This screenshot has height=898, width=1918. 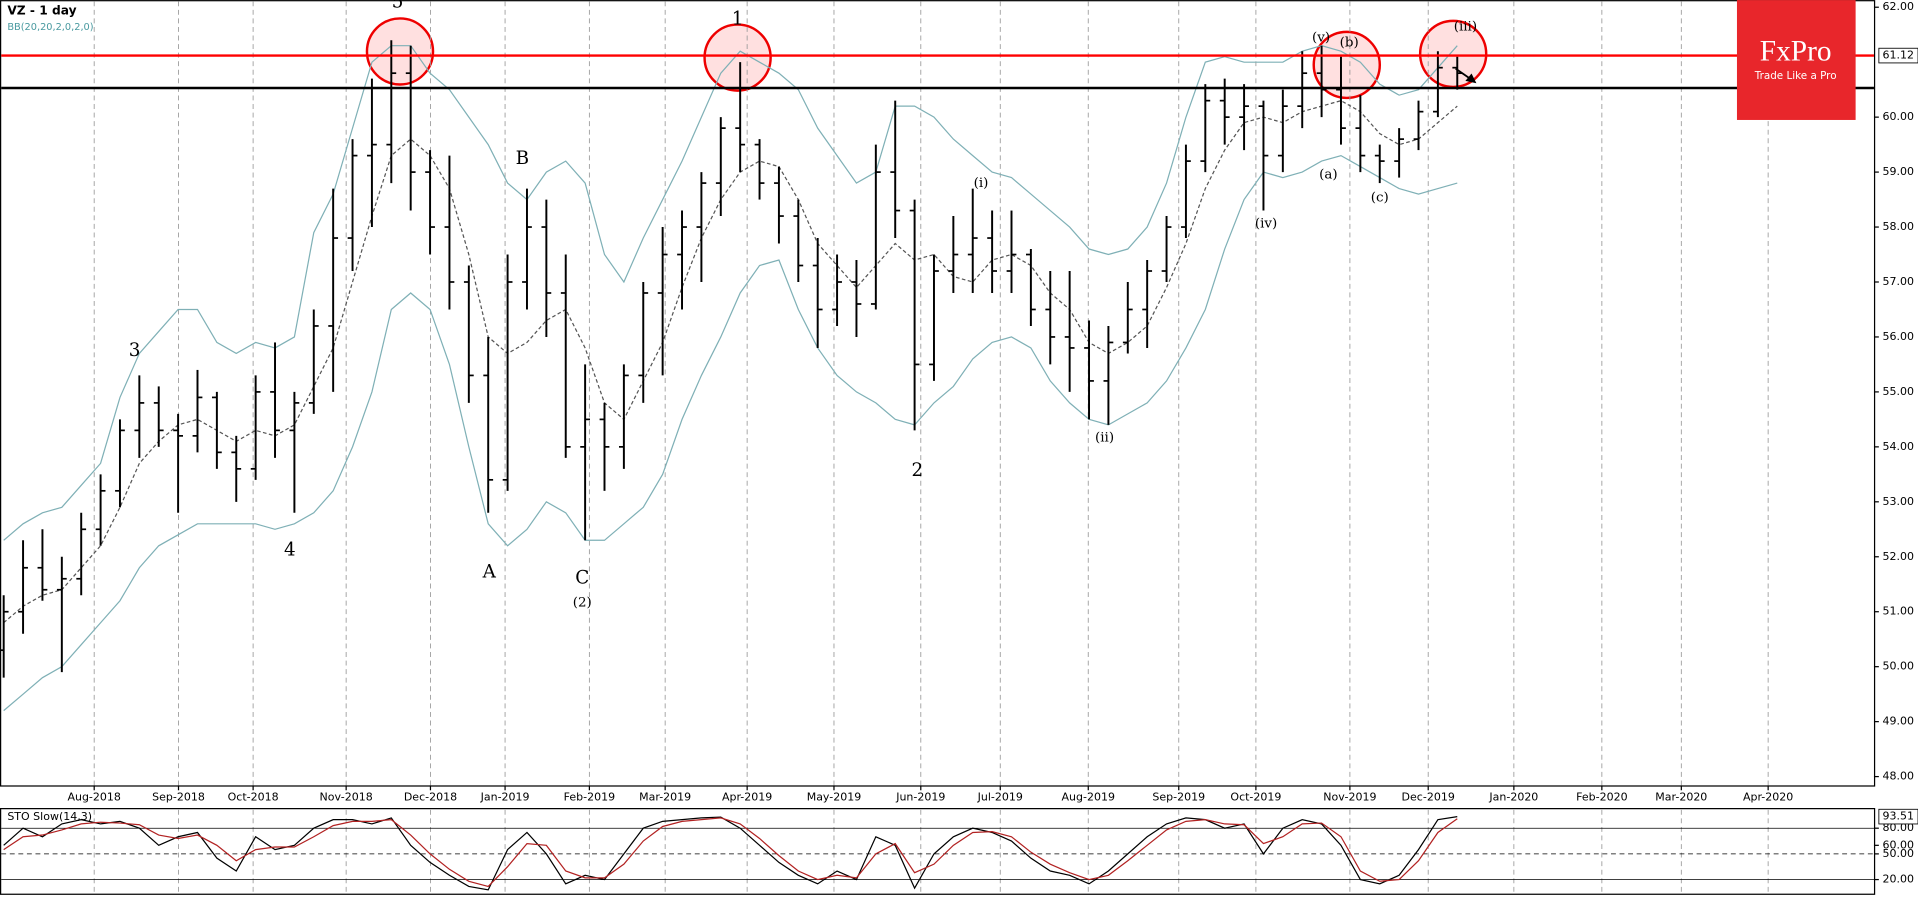 What do you see at coordinates (1349, 42) in the screenshot?
I see `wave-label: (b)` at bounding box center [1349, 42].